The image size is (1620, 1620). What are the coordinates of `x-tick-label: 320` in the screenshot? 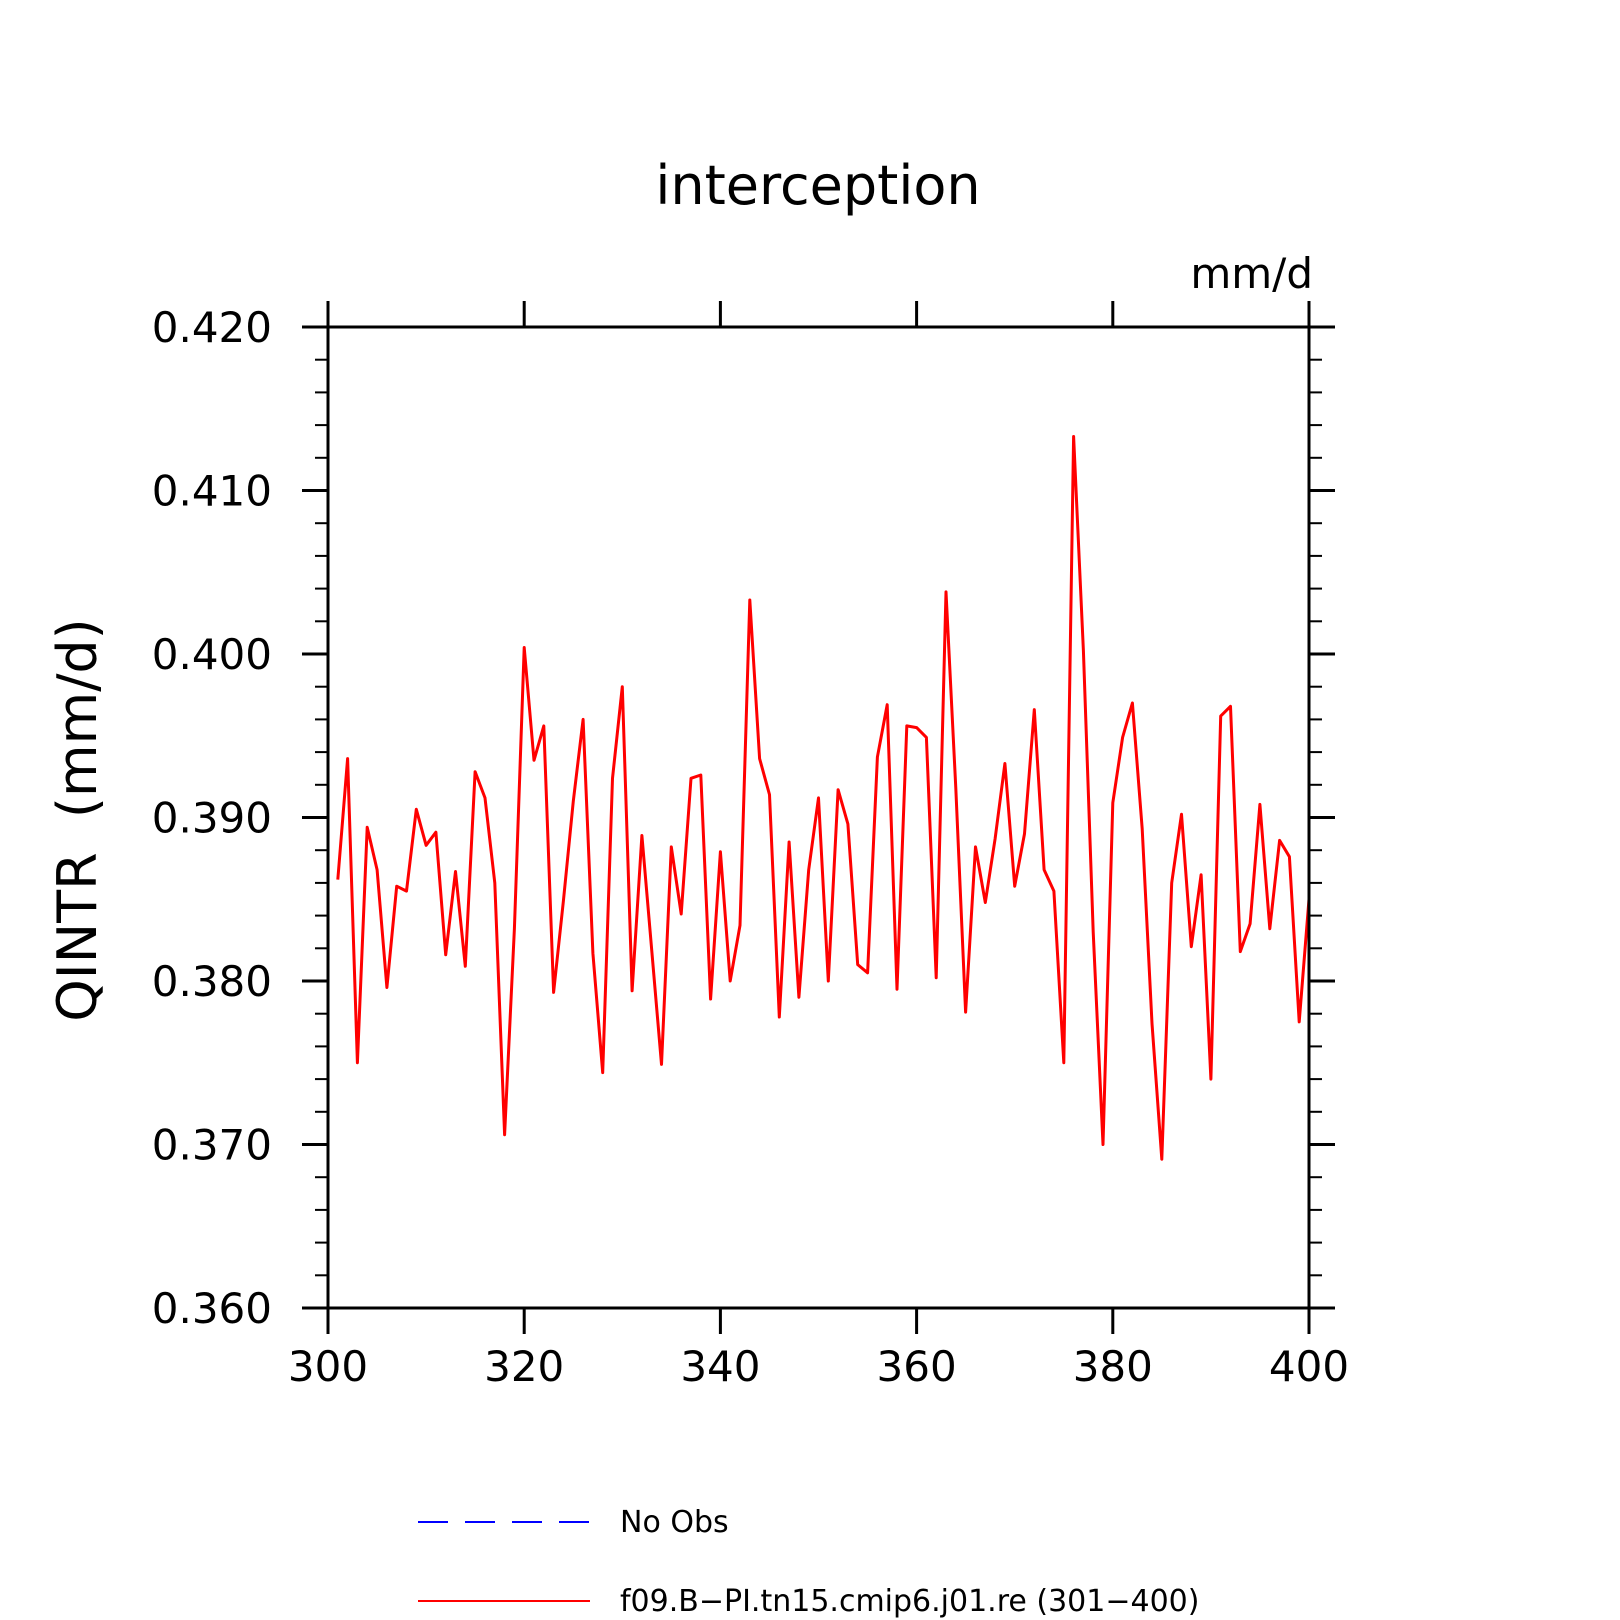 It's located at (524, 1366).